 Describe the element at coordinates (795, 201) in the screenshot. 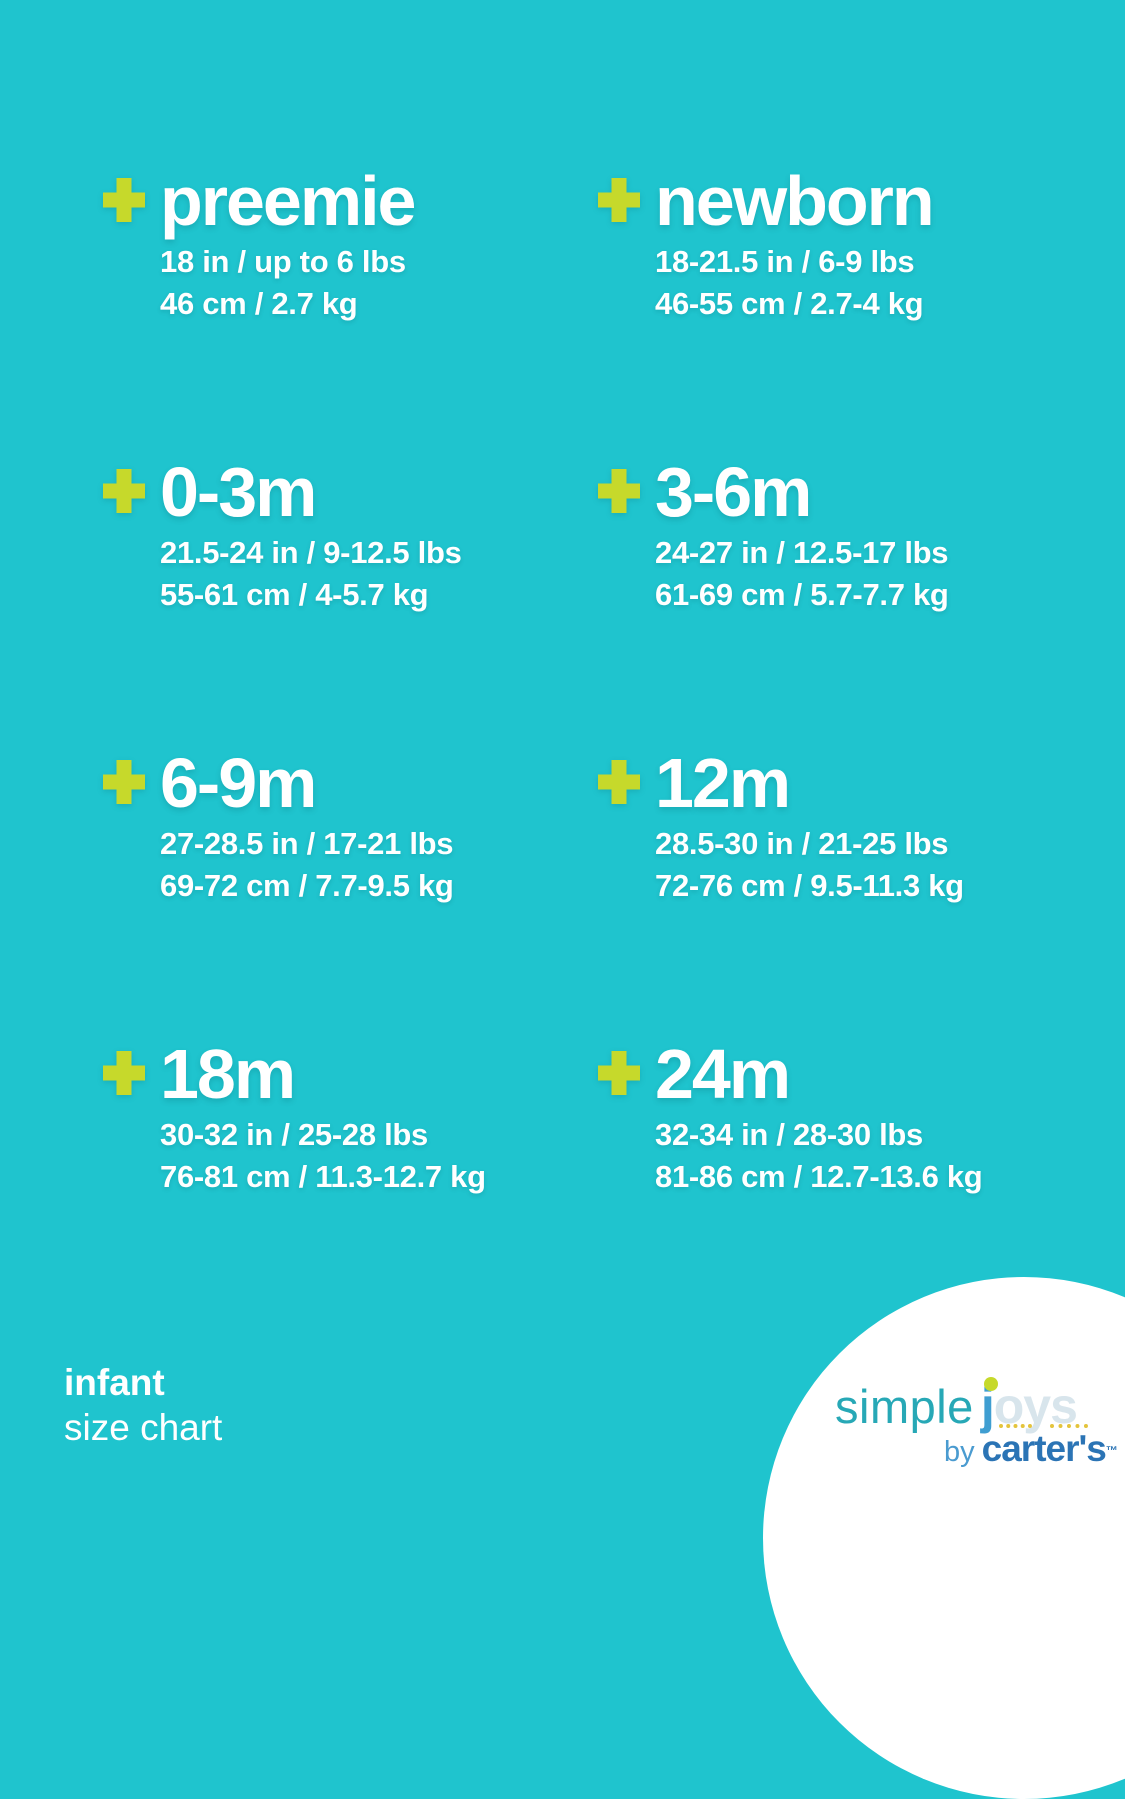

I see `size-label: newborn` at that location.